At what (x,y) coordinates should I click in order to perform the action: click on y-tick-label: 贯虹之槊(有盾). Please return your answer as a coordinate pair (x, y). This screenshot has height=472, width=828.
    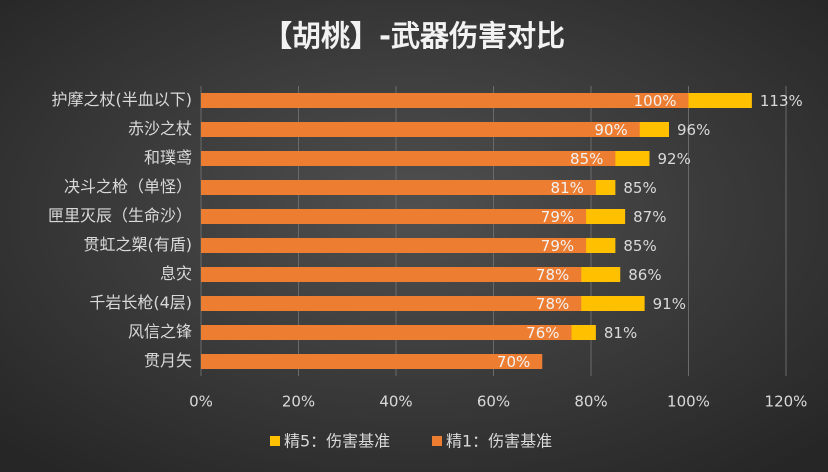
    Looking at the image, I should click on (138, 244).